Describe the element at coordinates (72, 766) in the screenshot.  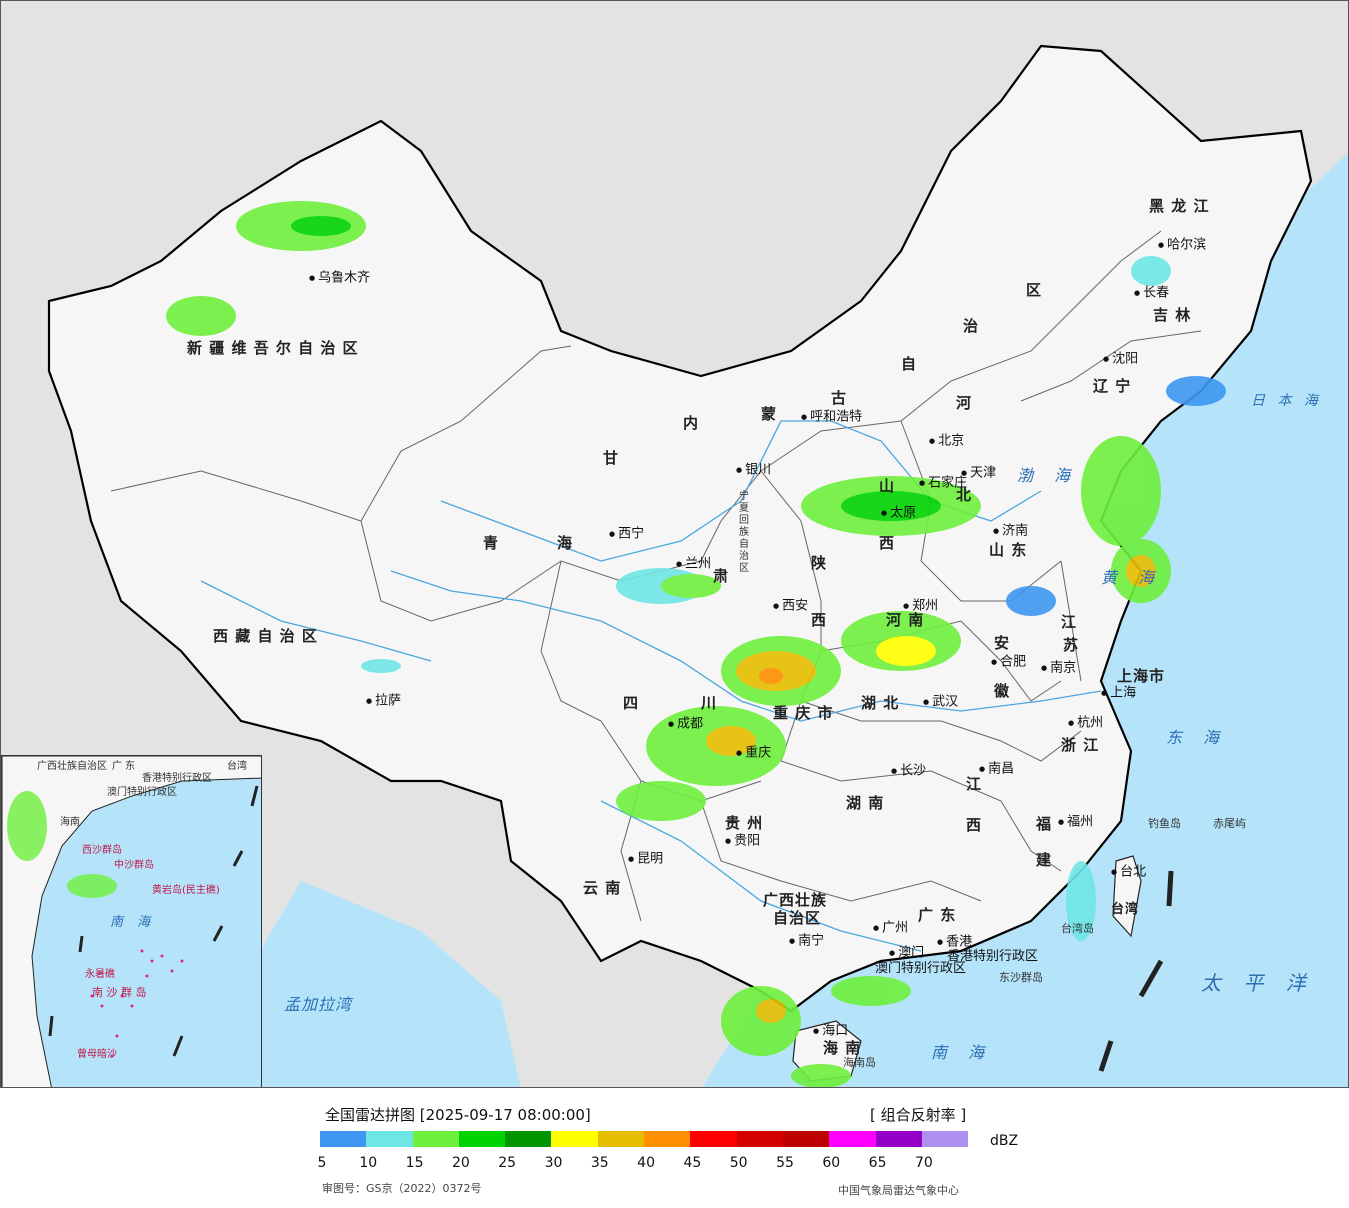
I see `inset-guangxi: 广西壮族自治区` at that location.